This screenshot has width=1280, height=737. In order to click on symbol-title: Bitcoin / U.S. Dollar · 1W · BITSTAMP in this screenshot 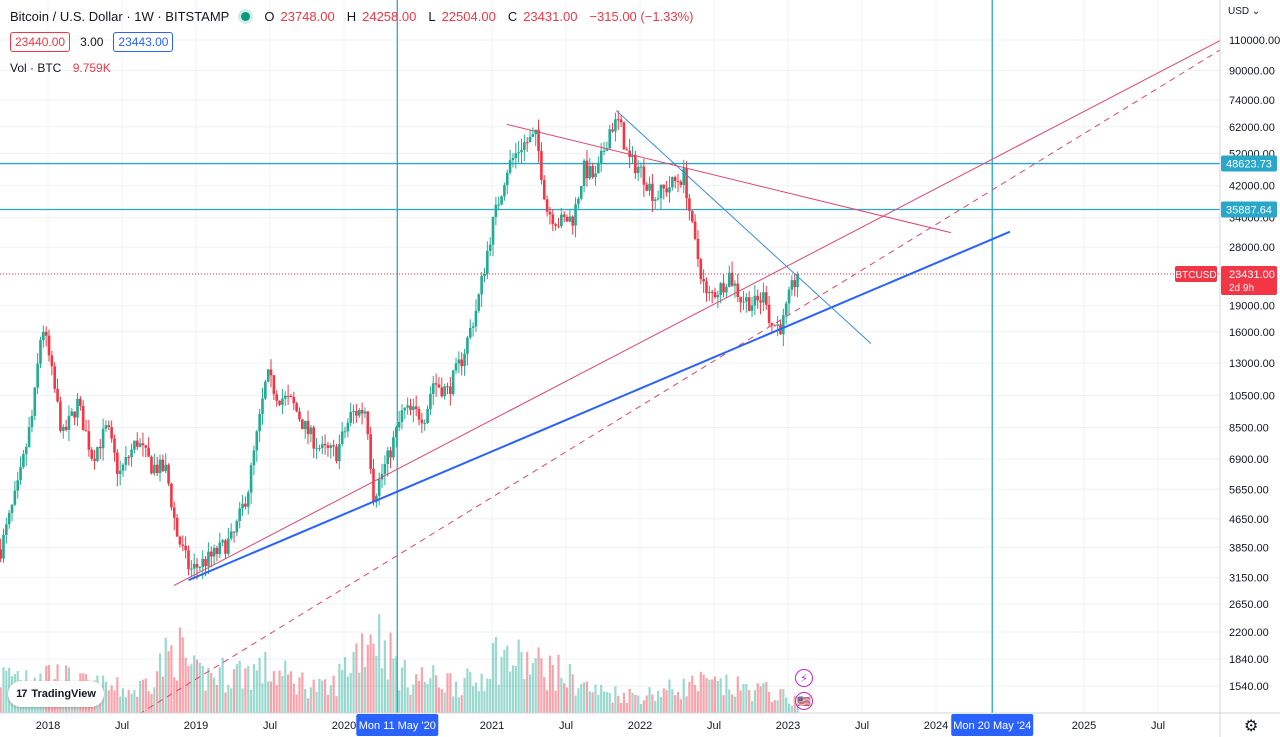, I will do `click(120, 16)`.